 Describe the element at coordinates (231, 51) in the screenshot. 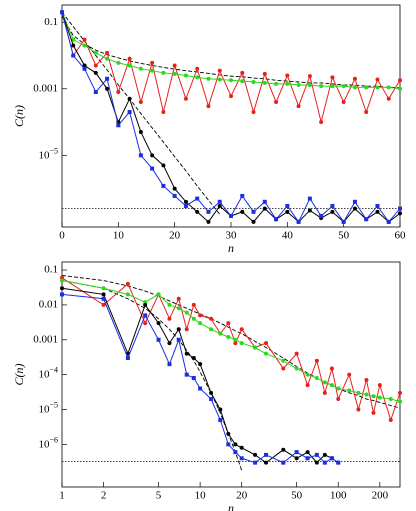

I see `series-line` at that location.